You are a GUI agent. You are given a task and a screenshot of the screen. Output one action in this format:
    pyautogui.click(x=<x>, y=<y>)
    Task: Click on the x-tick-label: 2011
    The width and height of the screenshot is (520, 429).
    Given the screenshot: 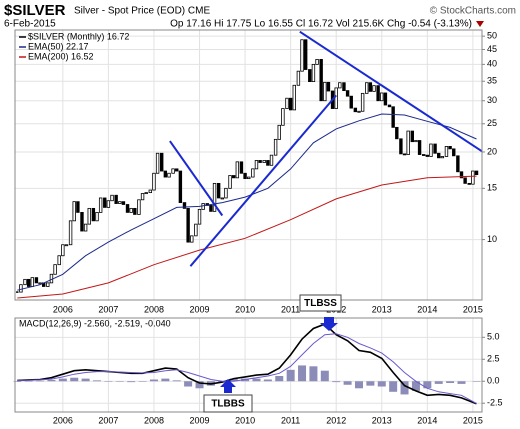 What is the action you would take?
    pyautogui.click(x=290, y=420)
    